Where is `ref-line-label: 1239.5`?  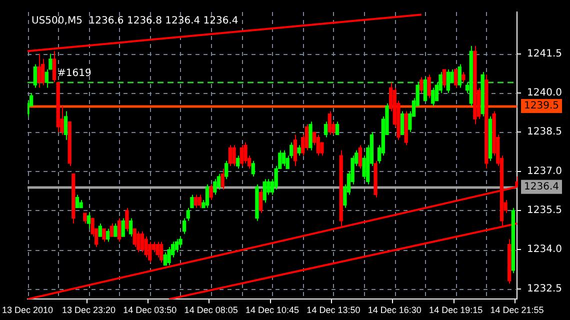 ref-line-label: 1239.5 is located at coordinates (542, 106).